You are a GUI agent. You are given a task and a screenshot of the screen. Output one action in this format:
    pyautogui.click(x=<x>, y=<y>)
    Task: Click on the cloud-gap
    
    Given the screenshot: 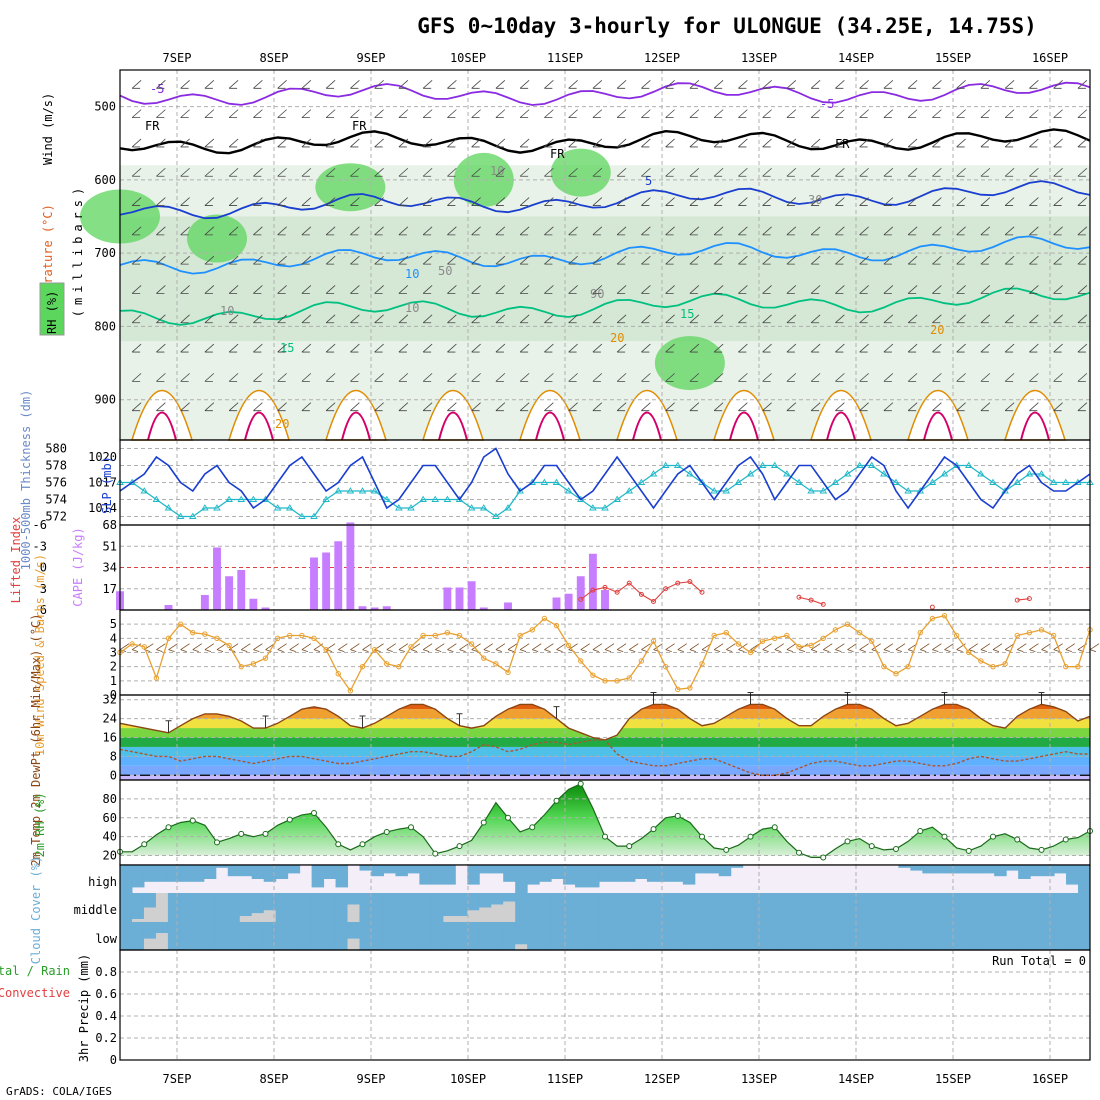 What is the action you would take?
    pyautogui.click(x=473, y=916)
    